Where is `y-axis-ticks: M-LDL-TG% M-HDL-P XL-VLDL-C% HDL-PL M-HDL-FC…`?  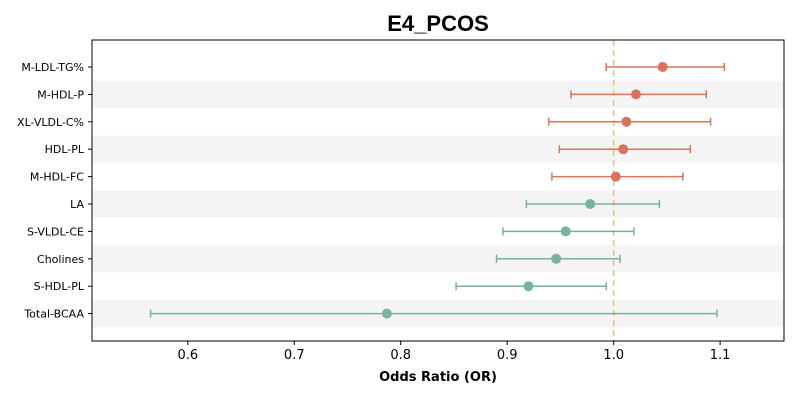 y-axis-ticks: M-LDL-TG% M-HDL-P XL-VLDL-C% HDL-PL M-HDL-FC… is located at coordinates (54, 191).